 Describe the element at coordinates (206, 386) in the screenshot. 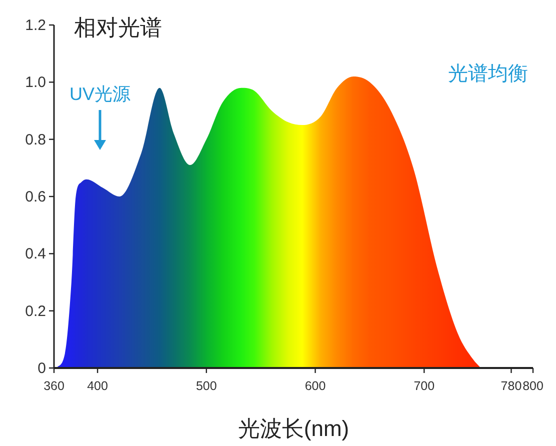

I see `x-tick-label: 500` at that location.